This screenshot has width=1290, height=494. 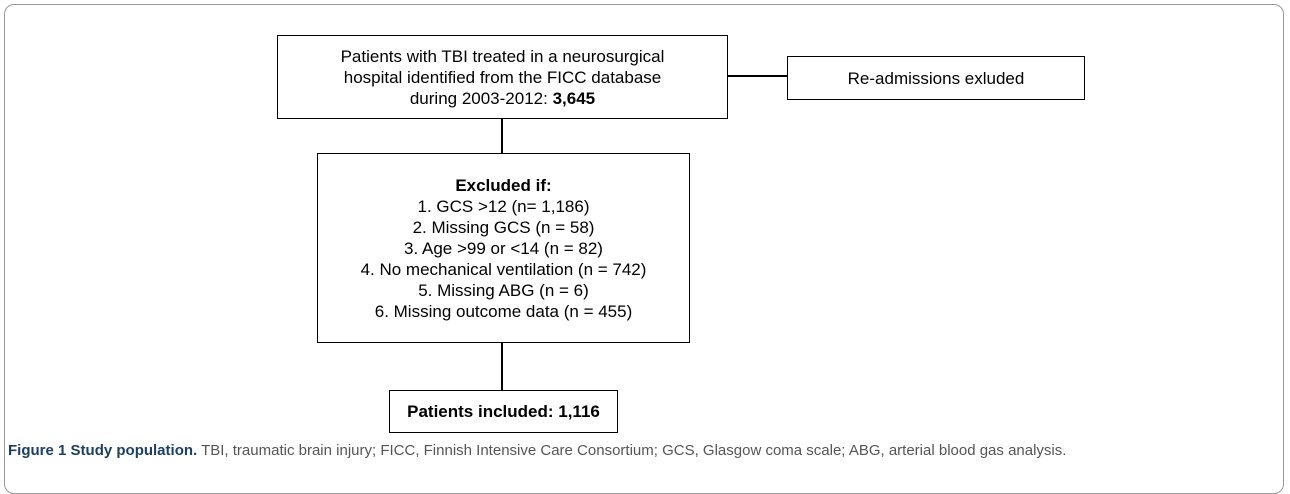 What do you see at coordinates (503, 311) in the screenshot?
I see `text-line: 6. Missing outcome data (n = 455)` at bounding box center [503, 311].